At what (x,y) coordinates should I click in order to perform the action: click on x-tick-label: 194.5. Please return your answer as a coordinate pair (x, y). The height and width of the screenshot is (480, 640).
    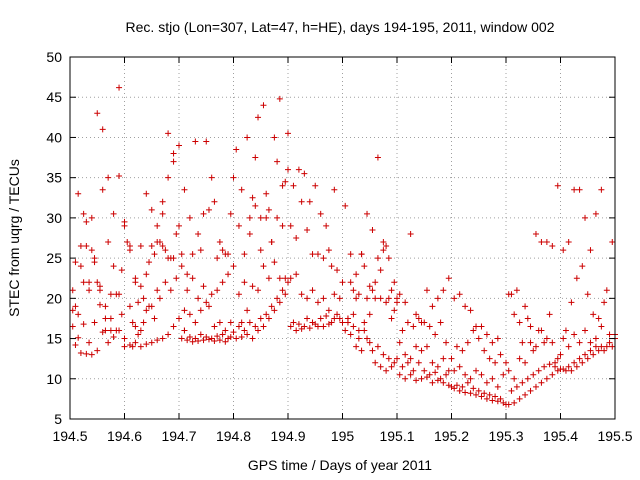
    Looking at the image, I should click on (69, 436).